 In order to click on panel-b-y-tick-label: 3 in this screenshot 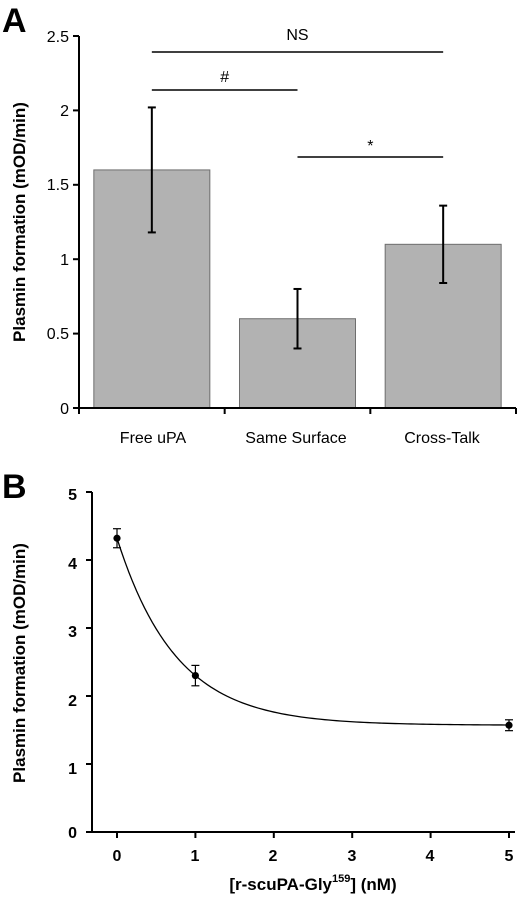, I will do `click(72, 632)`.